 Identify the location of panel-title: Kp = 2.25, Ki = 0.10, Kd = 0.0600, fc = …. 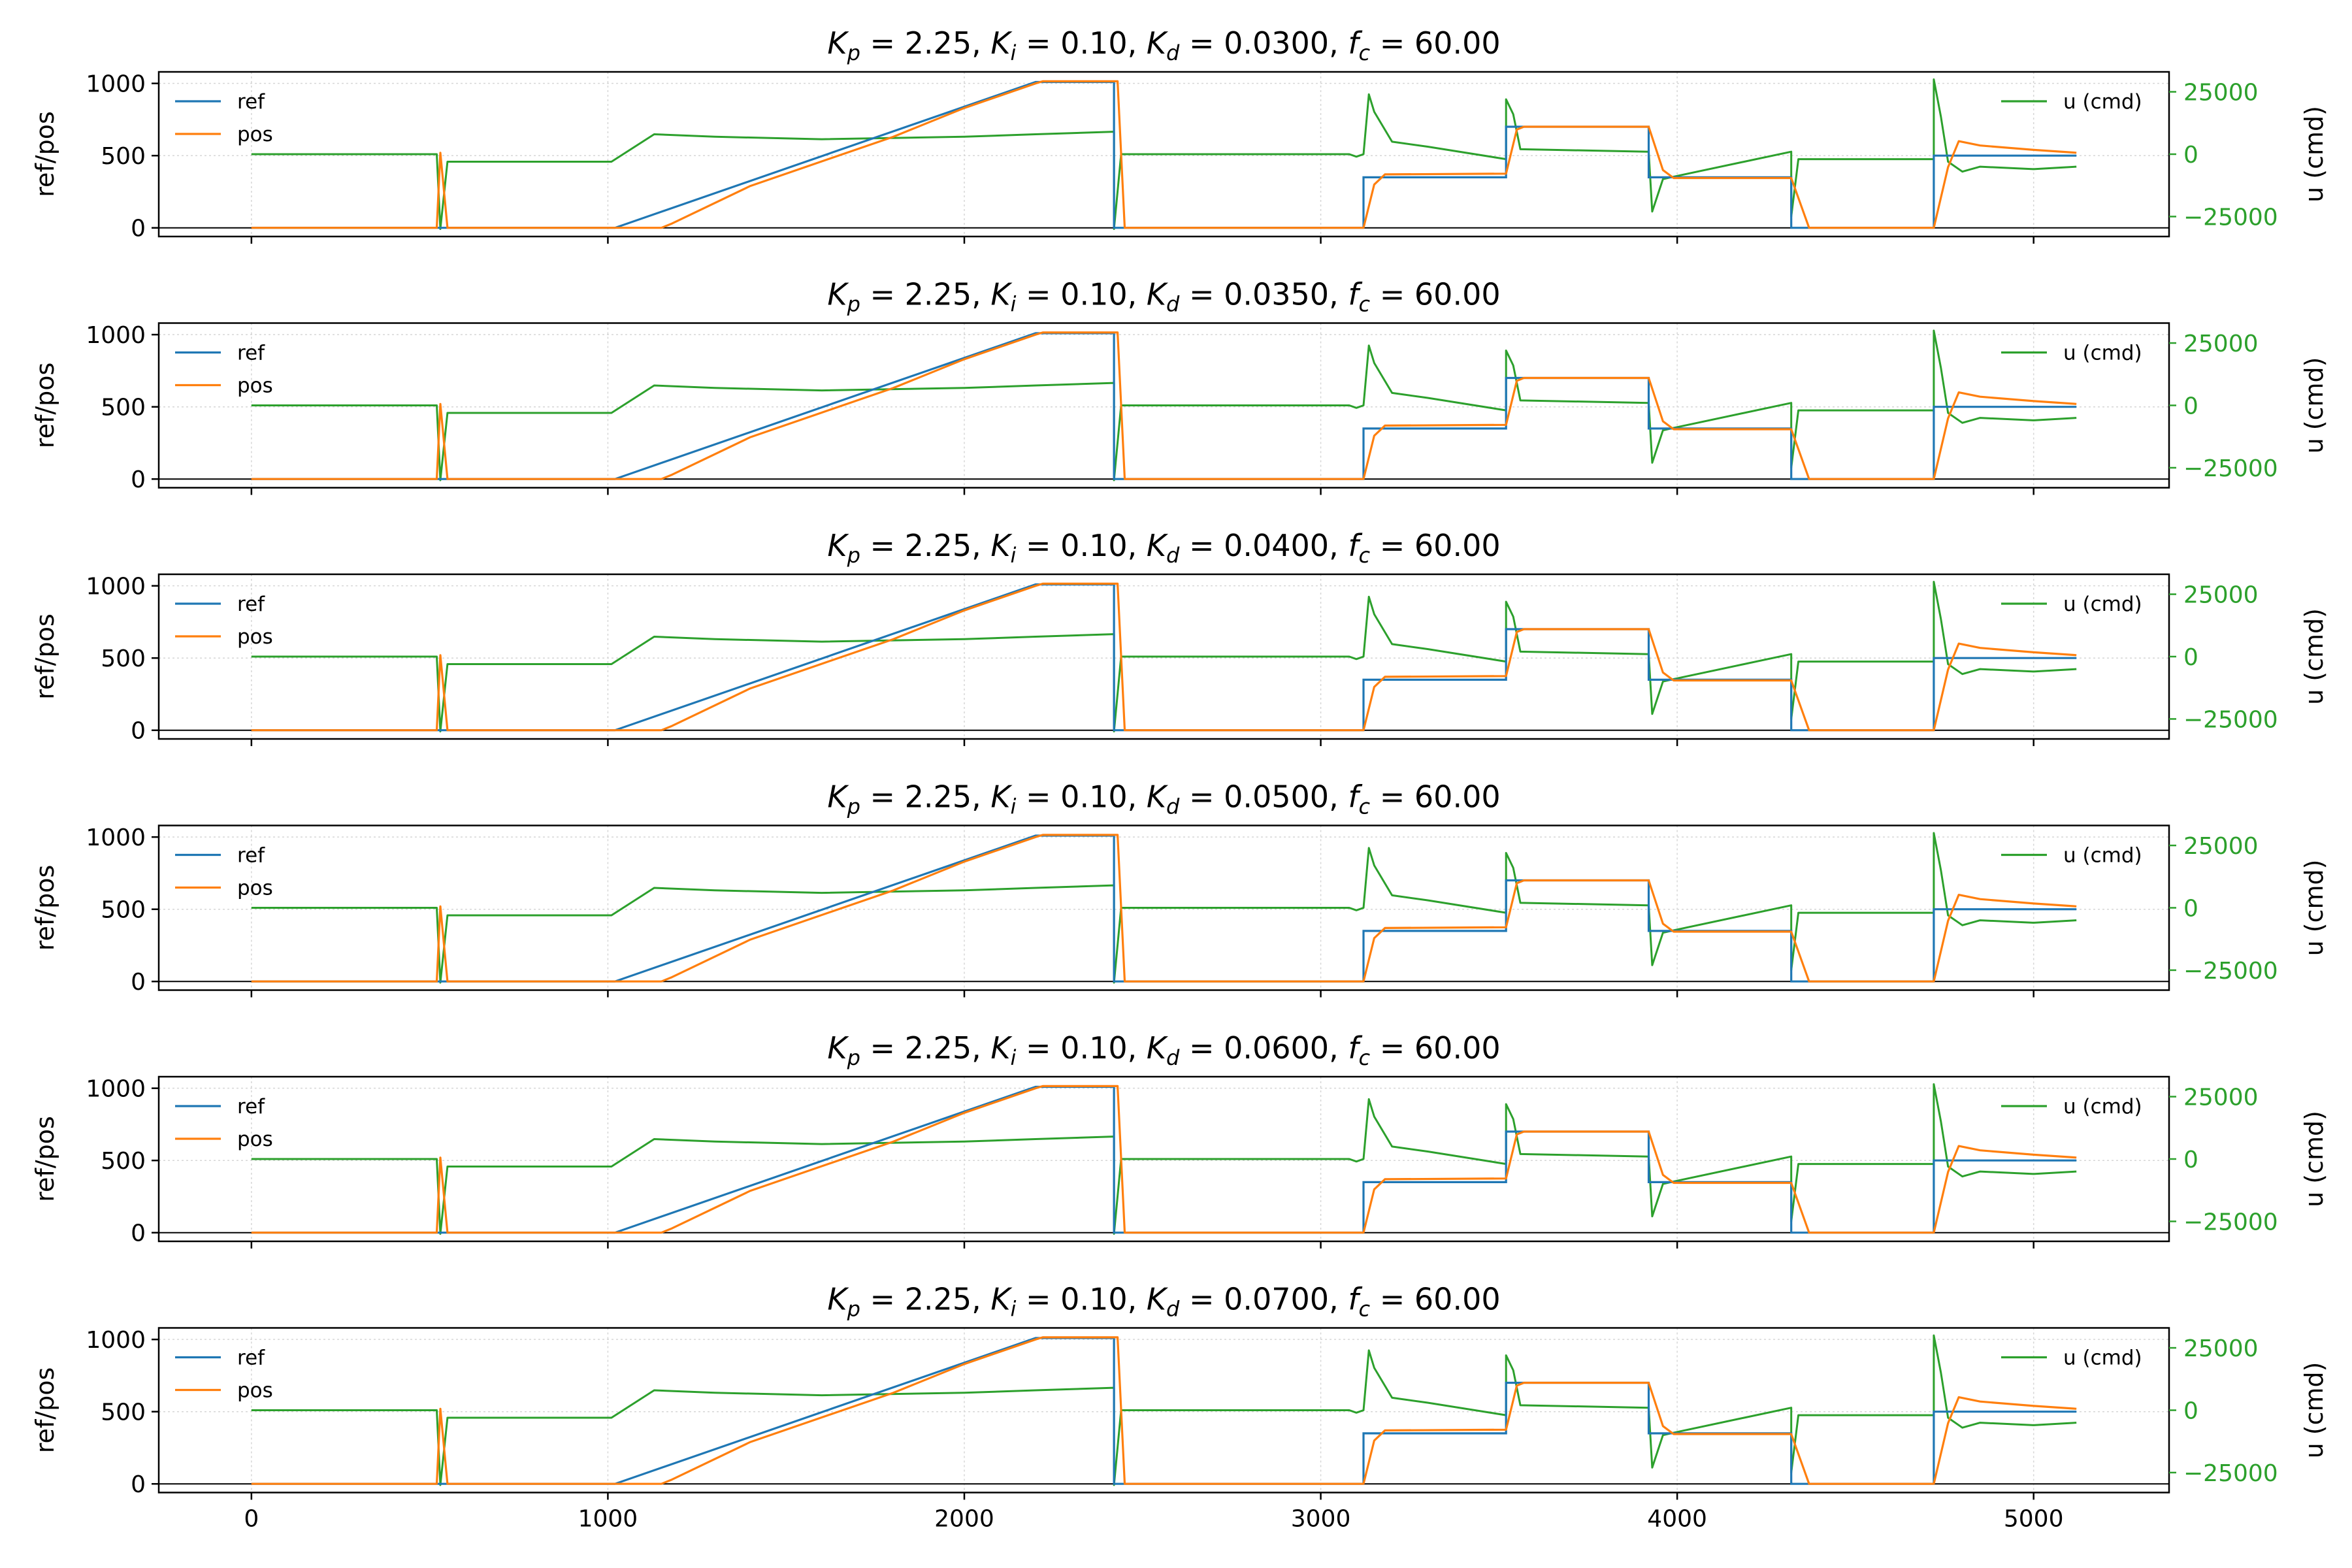
(1163, 1050).